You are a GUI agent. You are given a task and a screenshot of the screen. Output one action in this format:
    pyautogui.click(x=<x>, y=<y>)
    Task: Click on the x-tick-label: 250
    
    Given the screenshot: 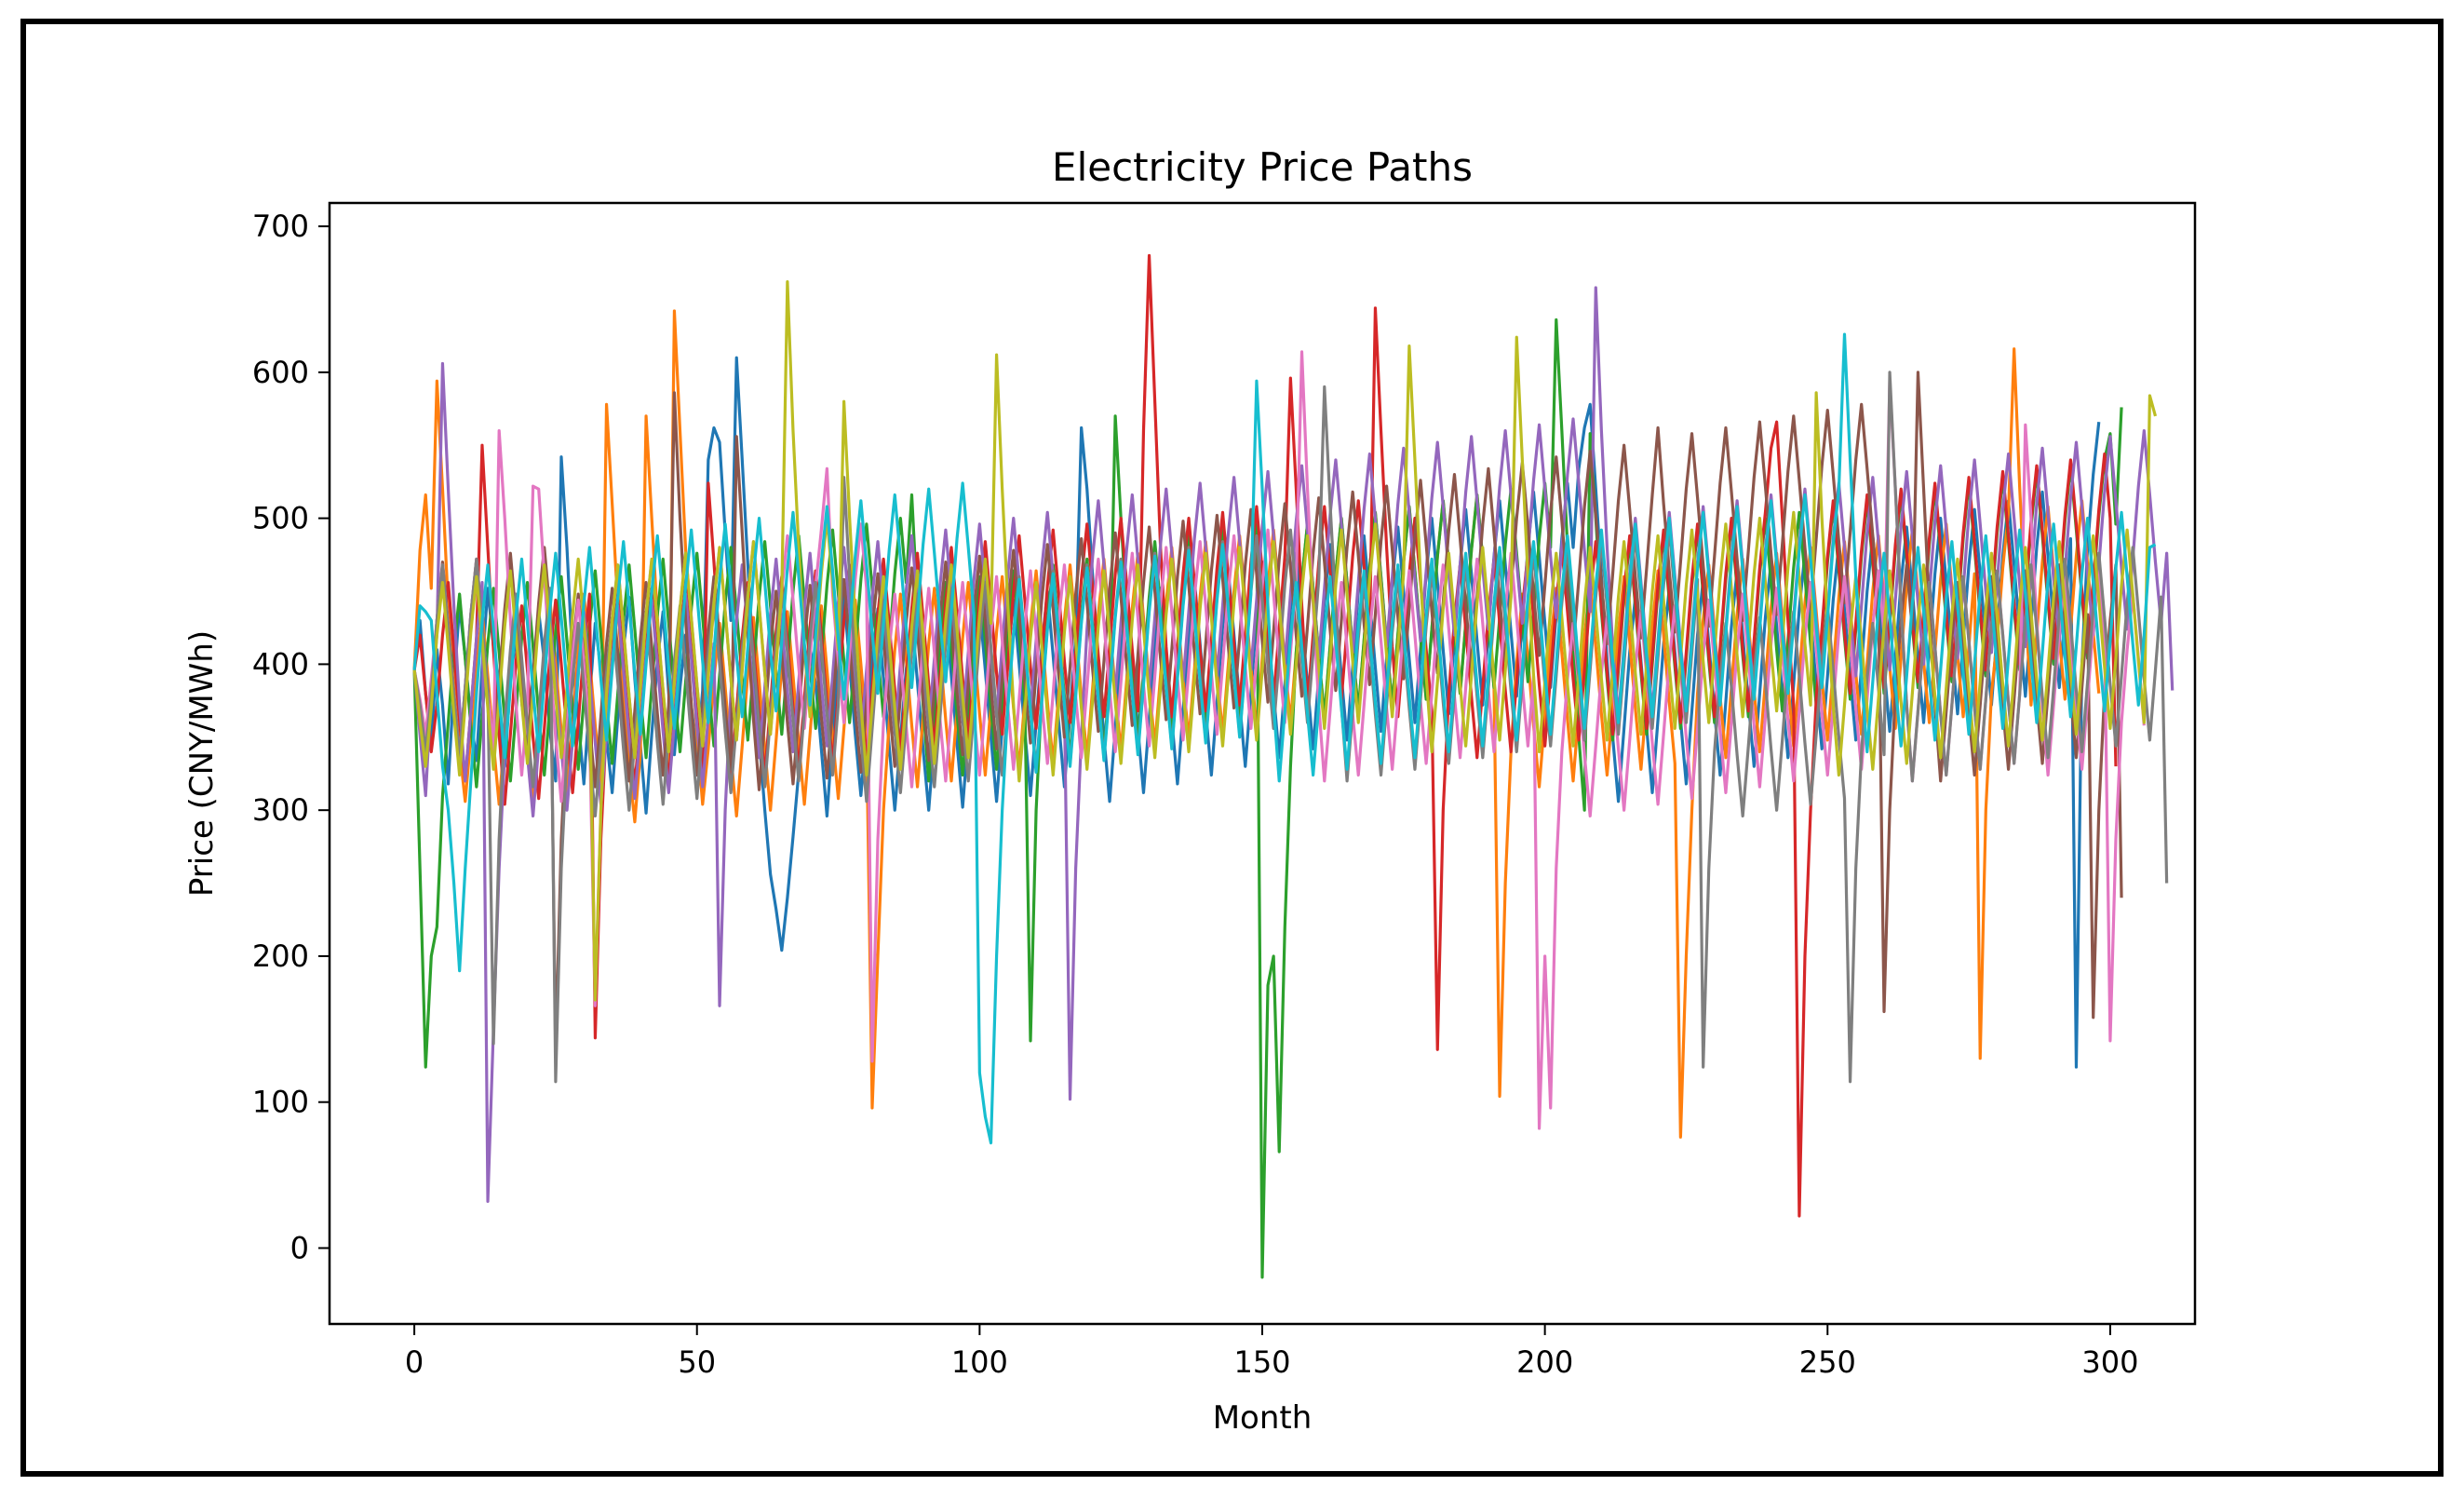 What is the action you would take?
    pyautogui.click(x=1827, y=1362)
    